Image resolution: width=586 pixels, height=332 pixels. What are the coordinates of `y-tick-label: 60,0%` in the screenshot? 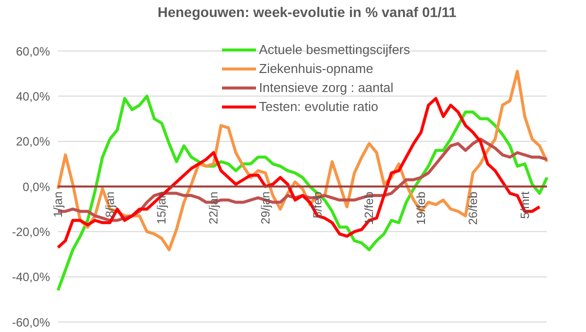 It's located at (33, 51).